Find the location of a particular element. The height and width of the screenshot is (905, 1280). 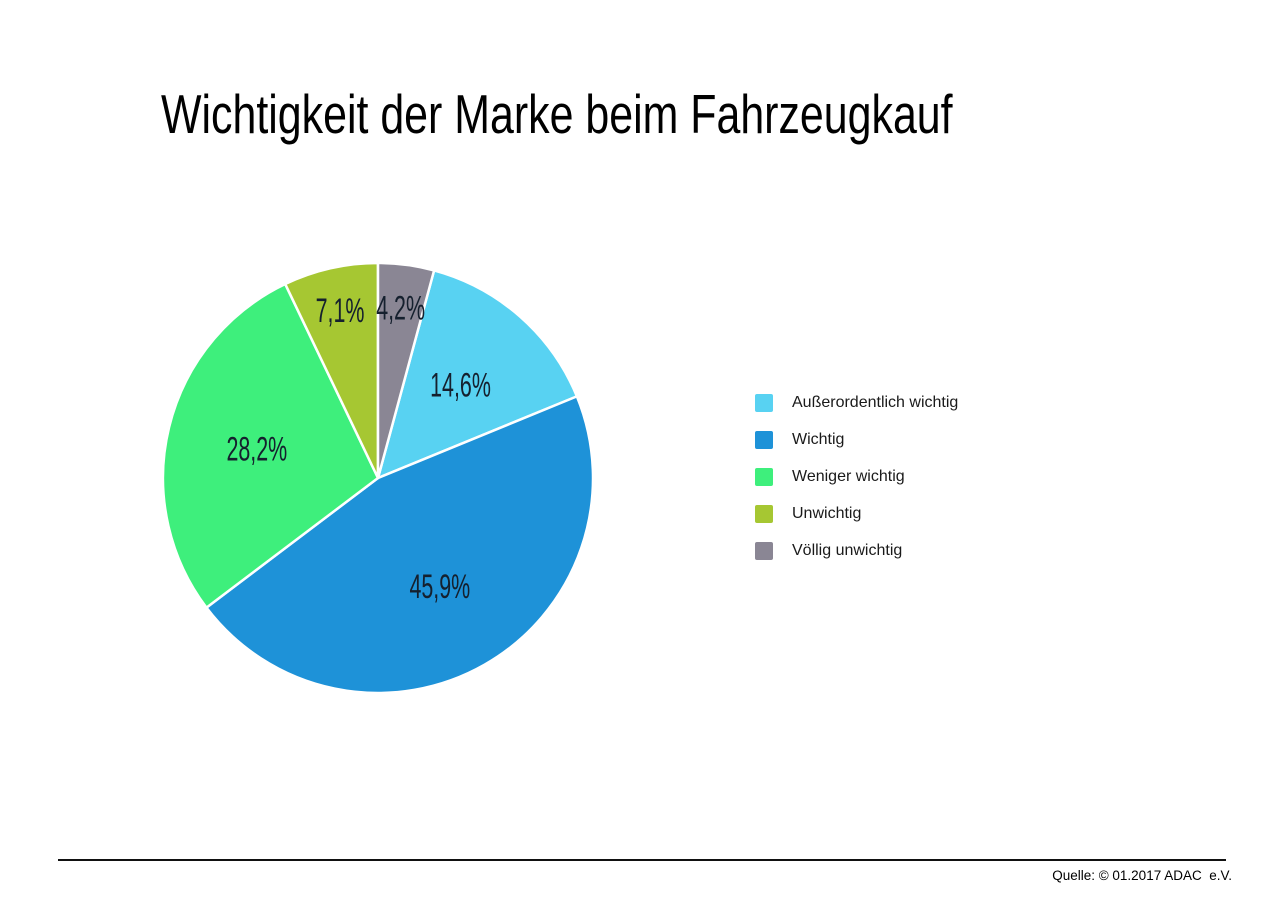

pie-slice-label-2: 28,2% is located at coordinates (256, 449).